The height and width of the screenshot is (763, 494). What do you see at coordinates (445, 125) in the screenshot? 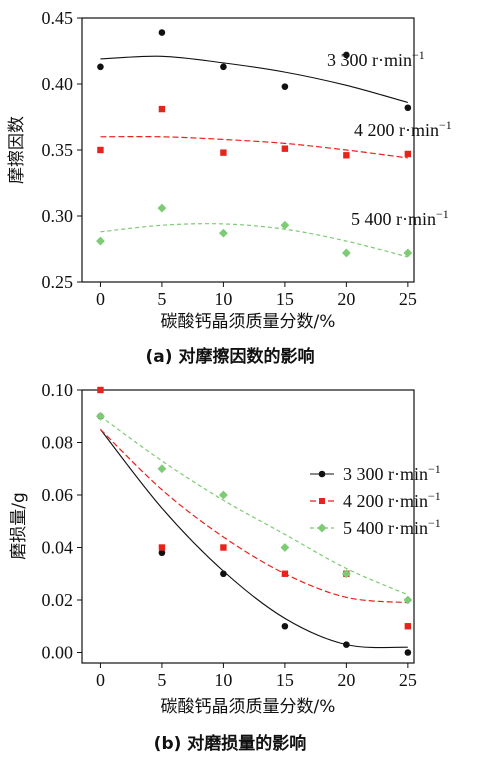
I see `panel-a-series-label-2-superscript: −1` at bounding box center [445, 125].